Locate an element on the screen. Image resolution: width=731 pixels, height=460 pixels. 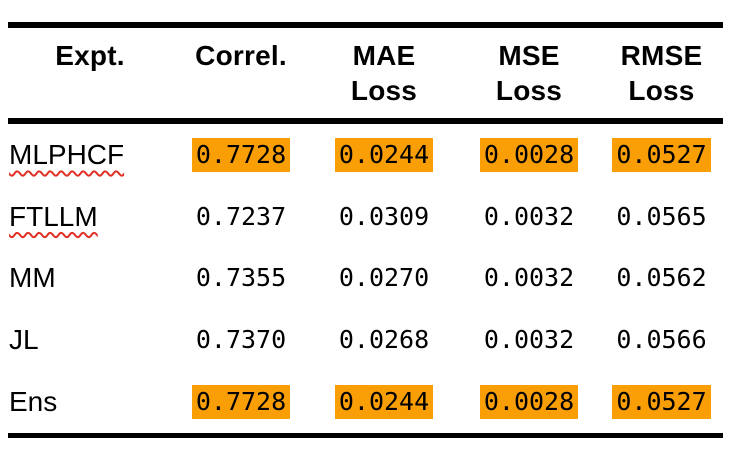
table-top-rule is located at coordinates (365, 25).